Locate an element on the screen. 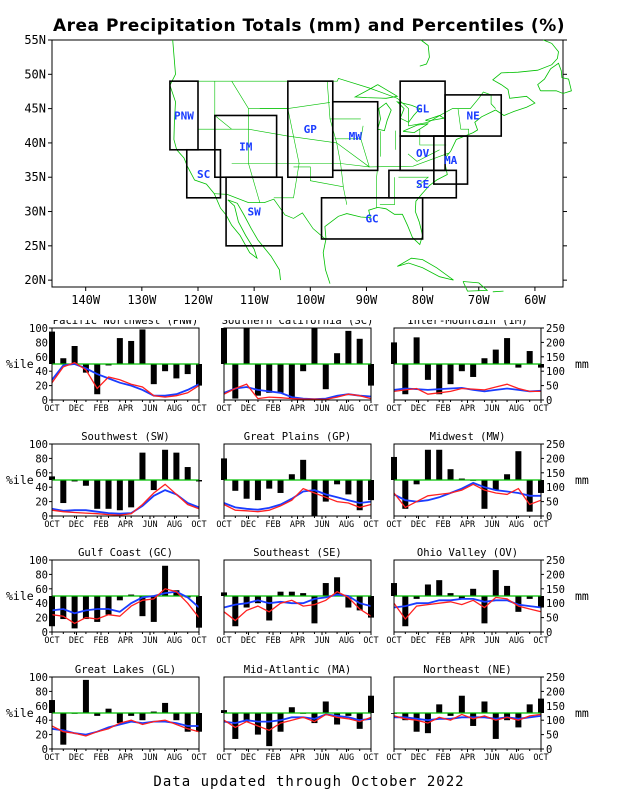 This screenshot has width=618, height=800. region-box-sc is located at coordinates (203, 173).